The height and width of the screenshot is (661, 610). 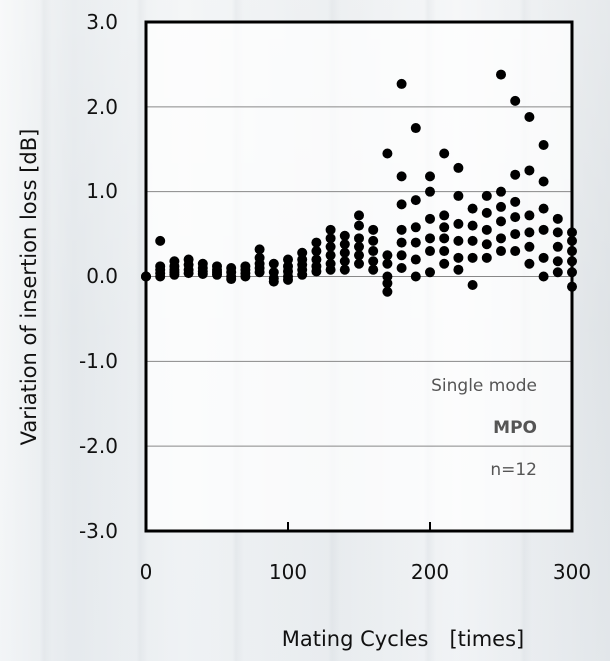 I want to click on x-tick-label: 200, so click(x=430, y=572).